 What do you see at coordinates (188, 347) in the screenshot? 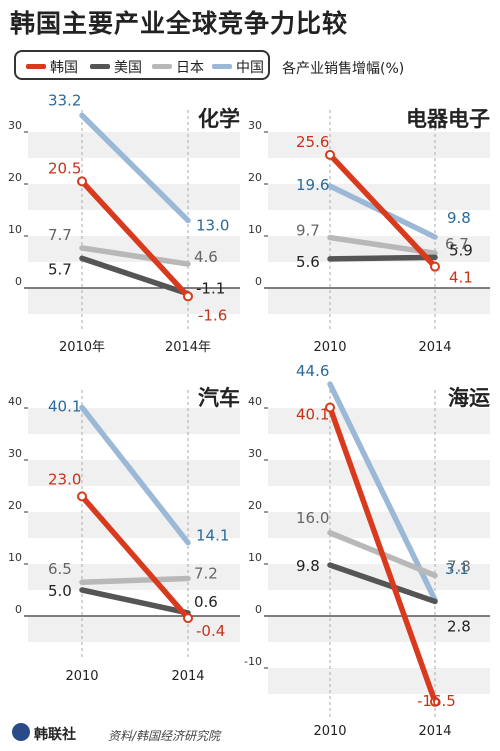
I see `chart-1-xtick-label: 2014年` at bounding box center [188, 347].